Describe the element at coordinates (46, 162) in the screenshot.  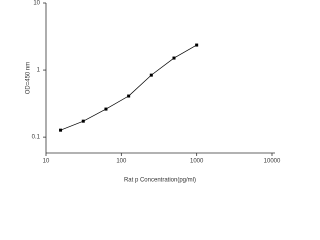
I see `x-tick-label: 10` at that location.